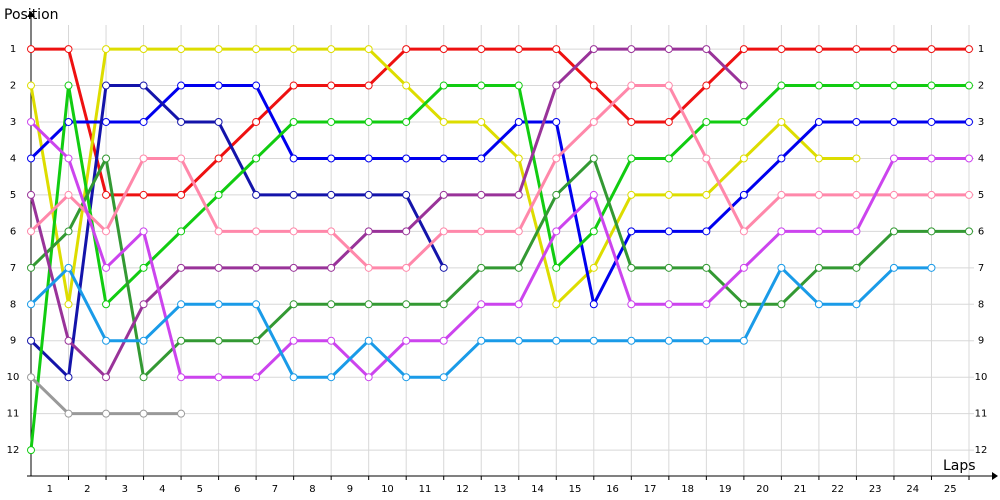  What do you see at coordinates (31, 14) in the screenshot?
I see `y-axis-arrow` at bounding box center [31, 14].